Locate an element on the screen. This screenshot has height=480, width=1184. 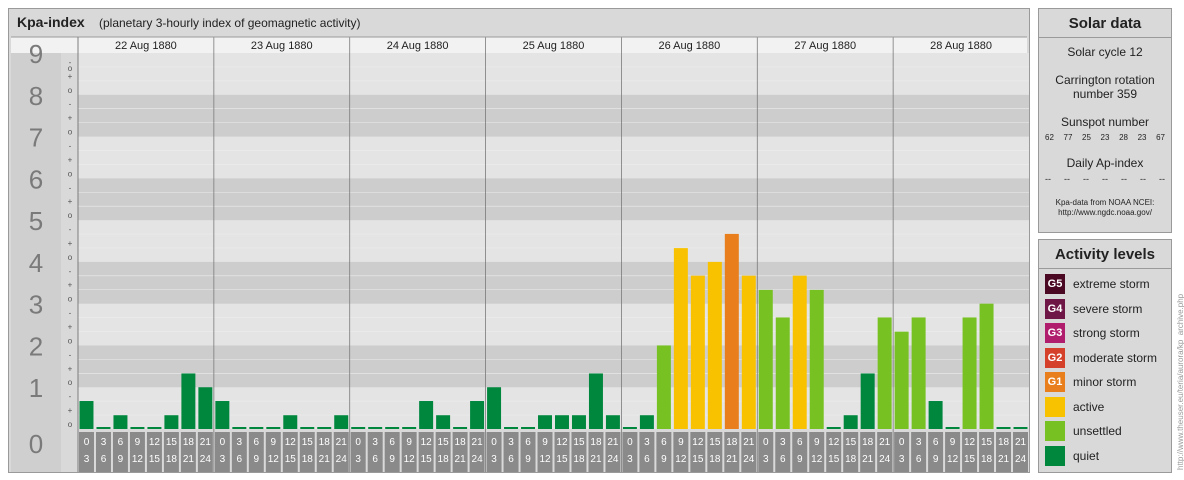
y-sublabel: - is located at coordinates (70, 396).